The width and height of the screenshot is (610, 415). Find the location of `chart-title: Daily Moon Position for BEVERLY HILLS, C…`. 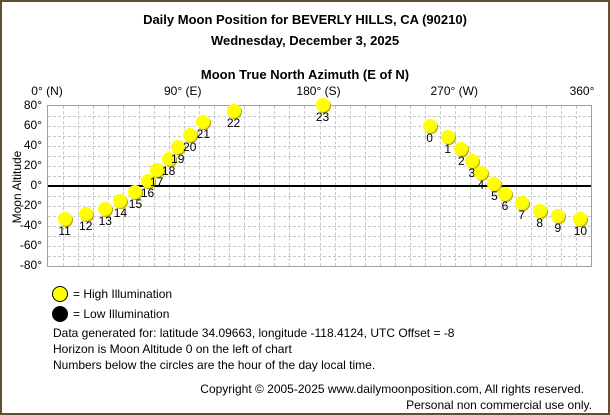

chart-title: Daily Moon Position for BEVERLY HILLS, C… is located at coordinates (305, 19).